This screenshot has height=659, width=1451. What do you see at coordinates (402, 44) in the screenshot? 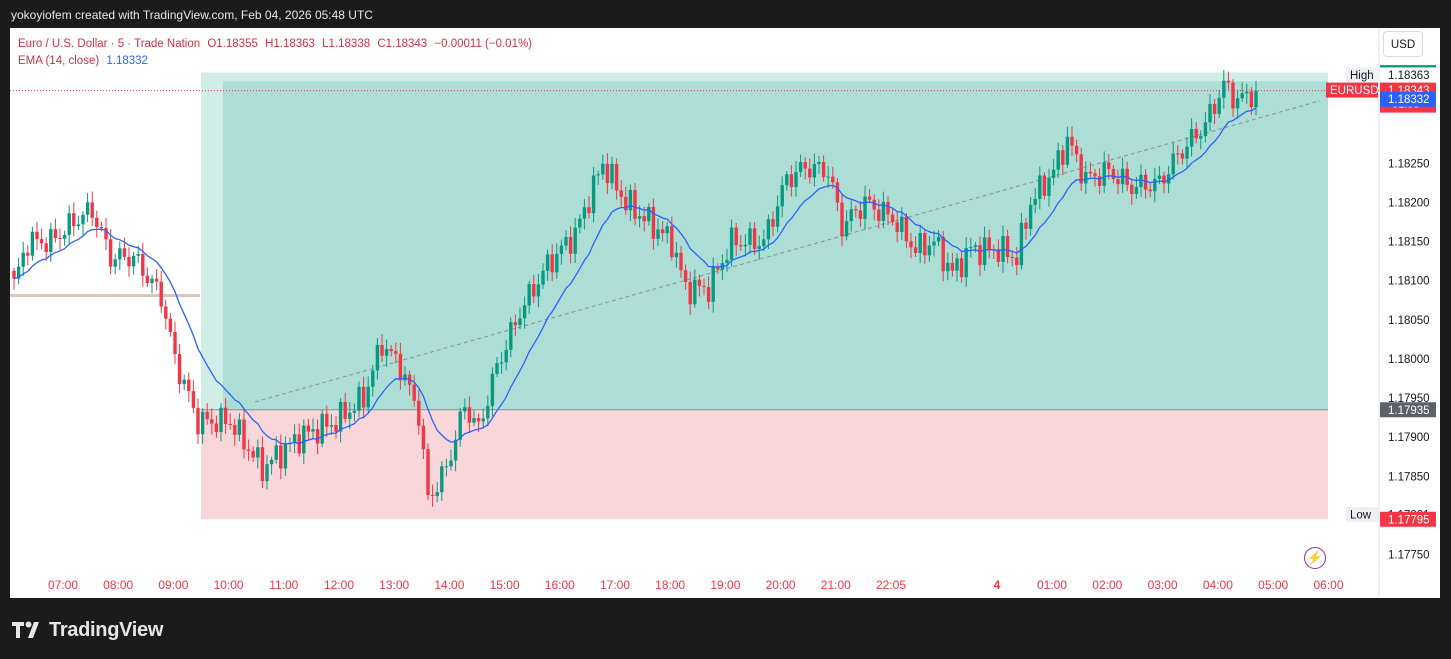
I see `ohlc-close: C1.18343` at bounding box center [402, 44].